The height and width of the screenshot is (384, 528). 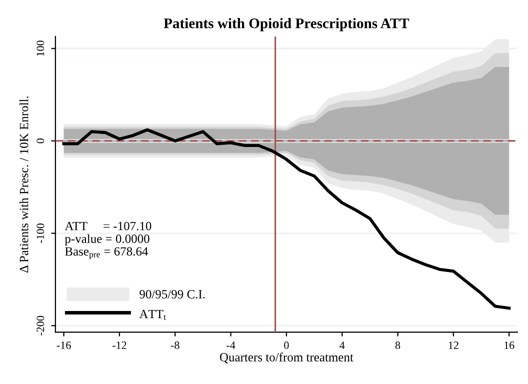 What do you see at coordinates (287, 358) in the screenshot?
I see `x-axis-title: Quarters to/from treatment` at bounding box center [287, 358].